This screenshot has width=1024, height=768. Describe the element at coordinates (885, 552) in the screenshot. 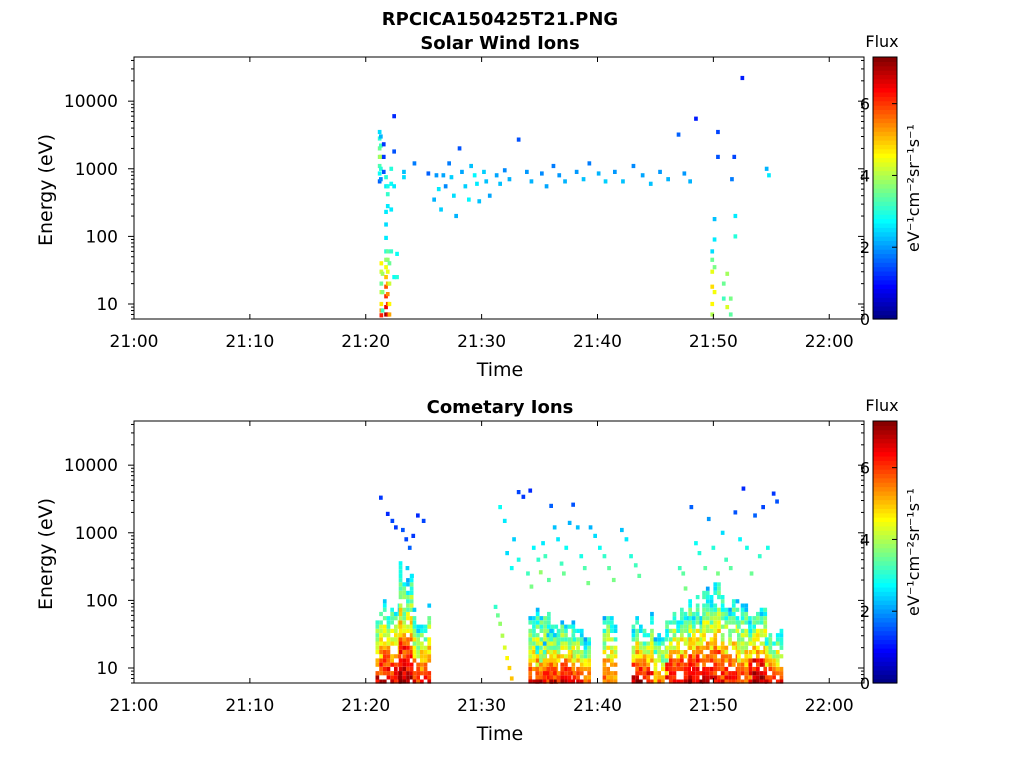

I see `colorbar-frame` at that location.